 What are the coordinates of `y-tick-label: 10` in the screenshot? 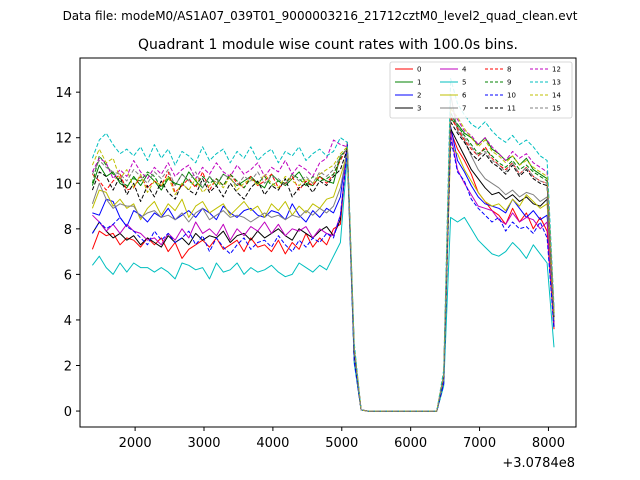 It's located at (63, 184).